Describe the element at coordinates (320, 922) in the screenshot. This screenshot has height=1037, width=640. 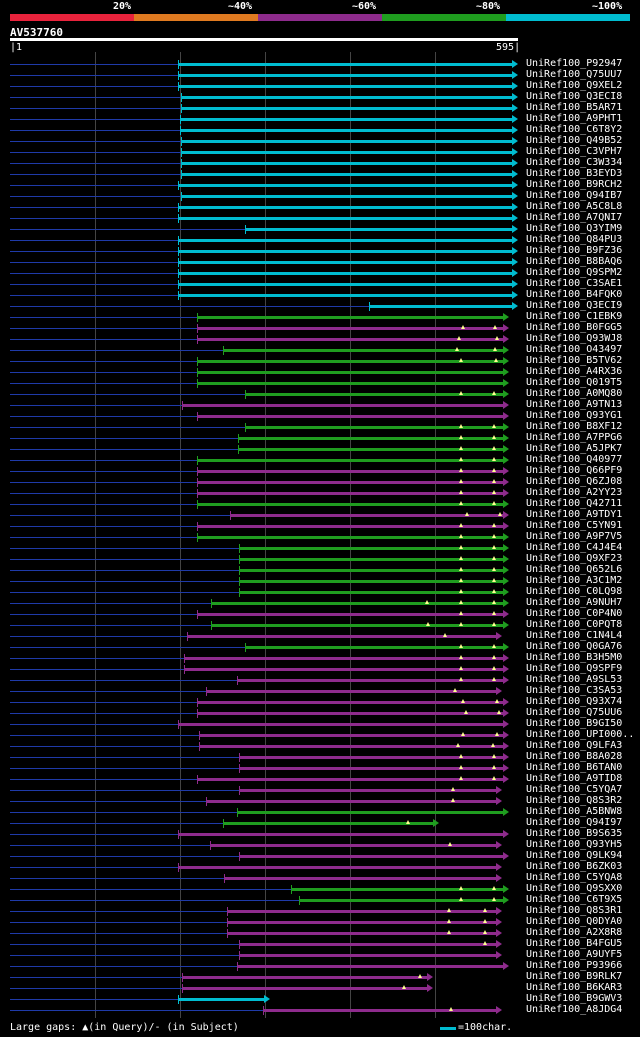
I see `hit-row: UniRef100_Q0DYA0` at that location.